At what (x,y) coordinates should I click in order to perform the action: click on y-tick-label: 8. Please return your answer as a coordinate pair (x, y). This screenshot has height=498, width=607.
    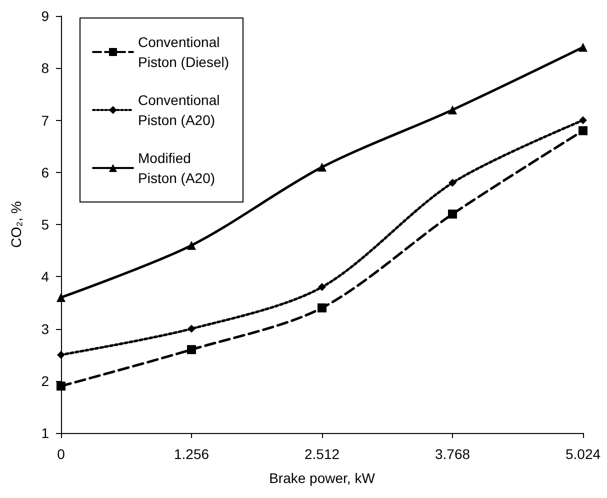
    Looking at the image, I should click on (45, 68).